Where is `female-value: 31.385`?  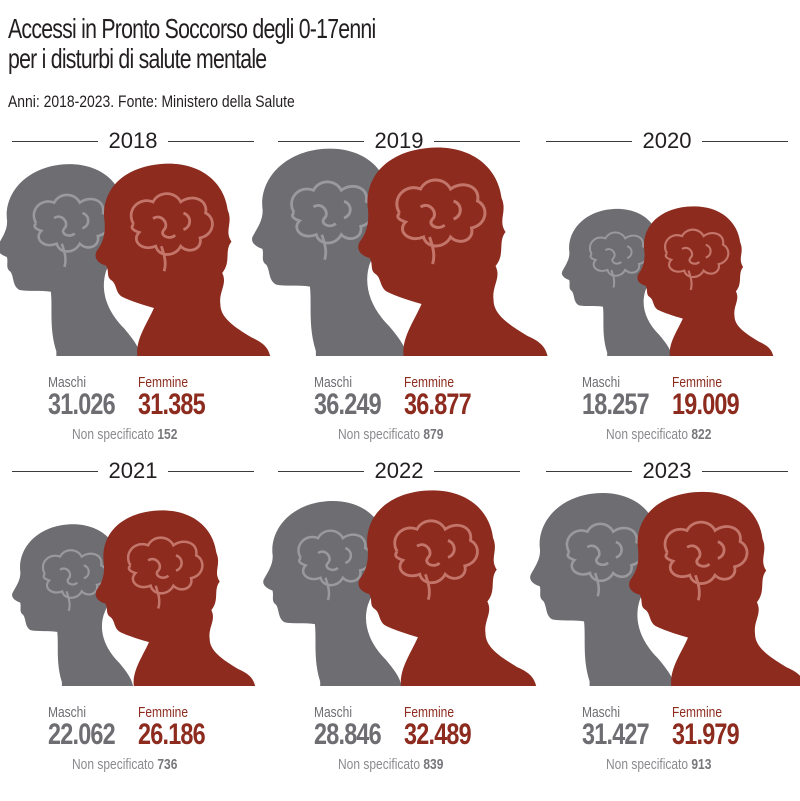
female-value: 31.385 is located at coordinates (172, 404).